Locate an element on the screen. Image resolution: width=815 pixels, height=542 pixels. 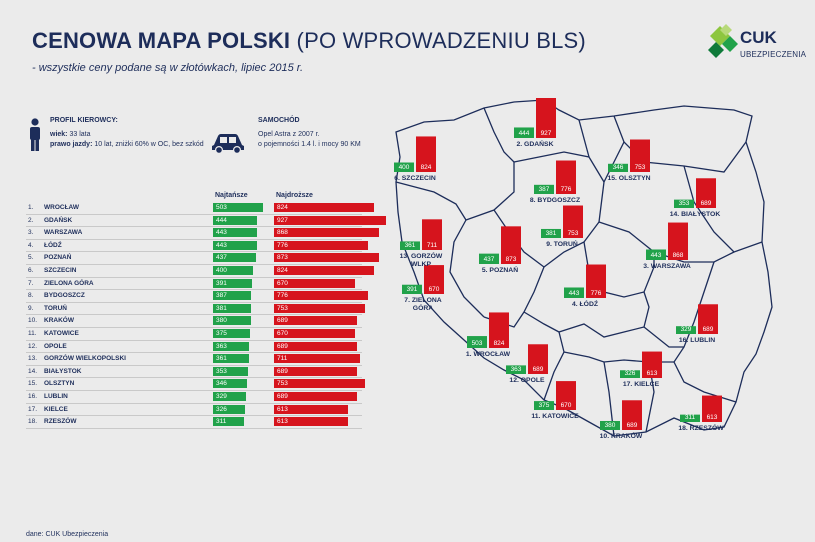
license-value: 10 lat, zniżki 60% w OC, bez szkód is located at coordinates (149, 144).